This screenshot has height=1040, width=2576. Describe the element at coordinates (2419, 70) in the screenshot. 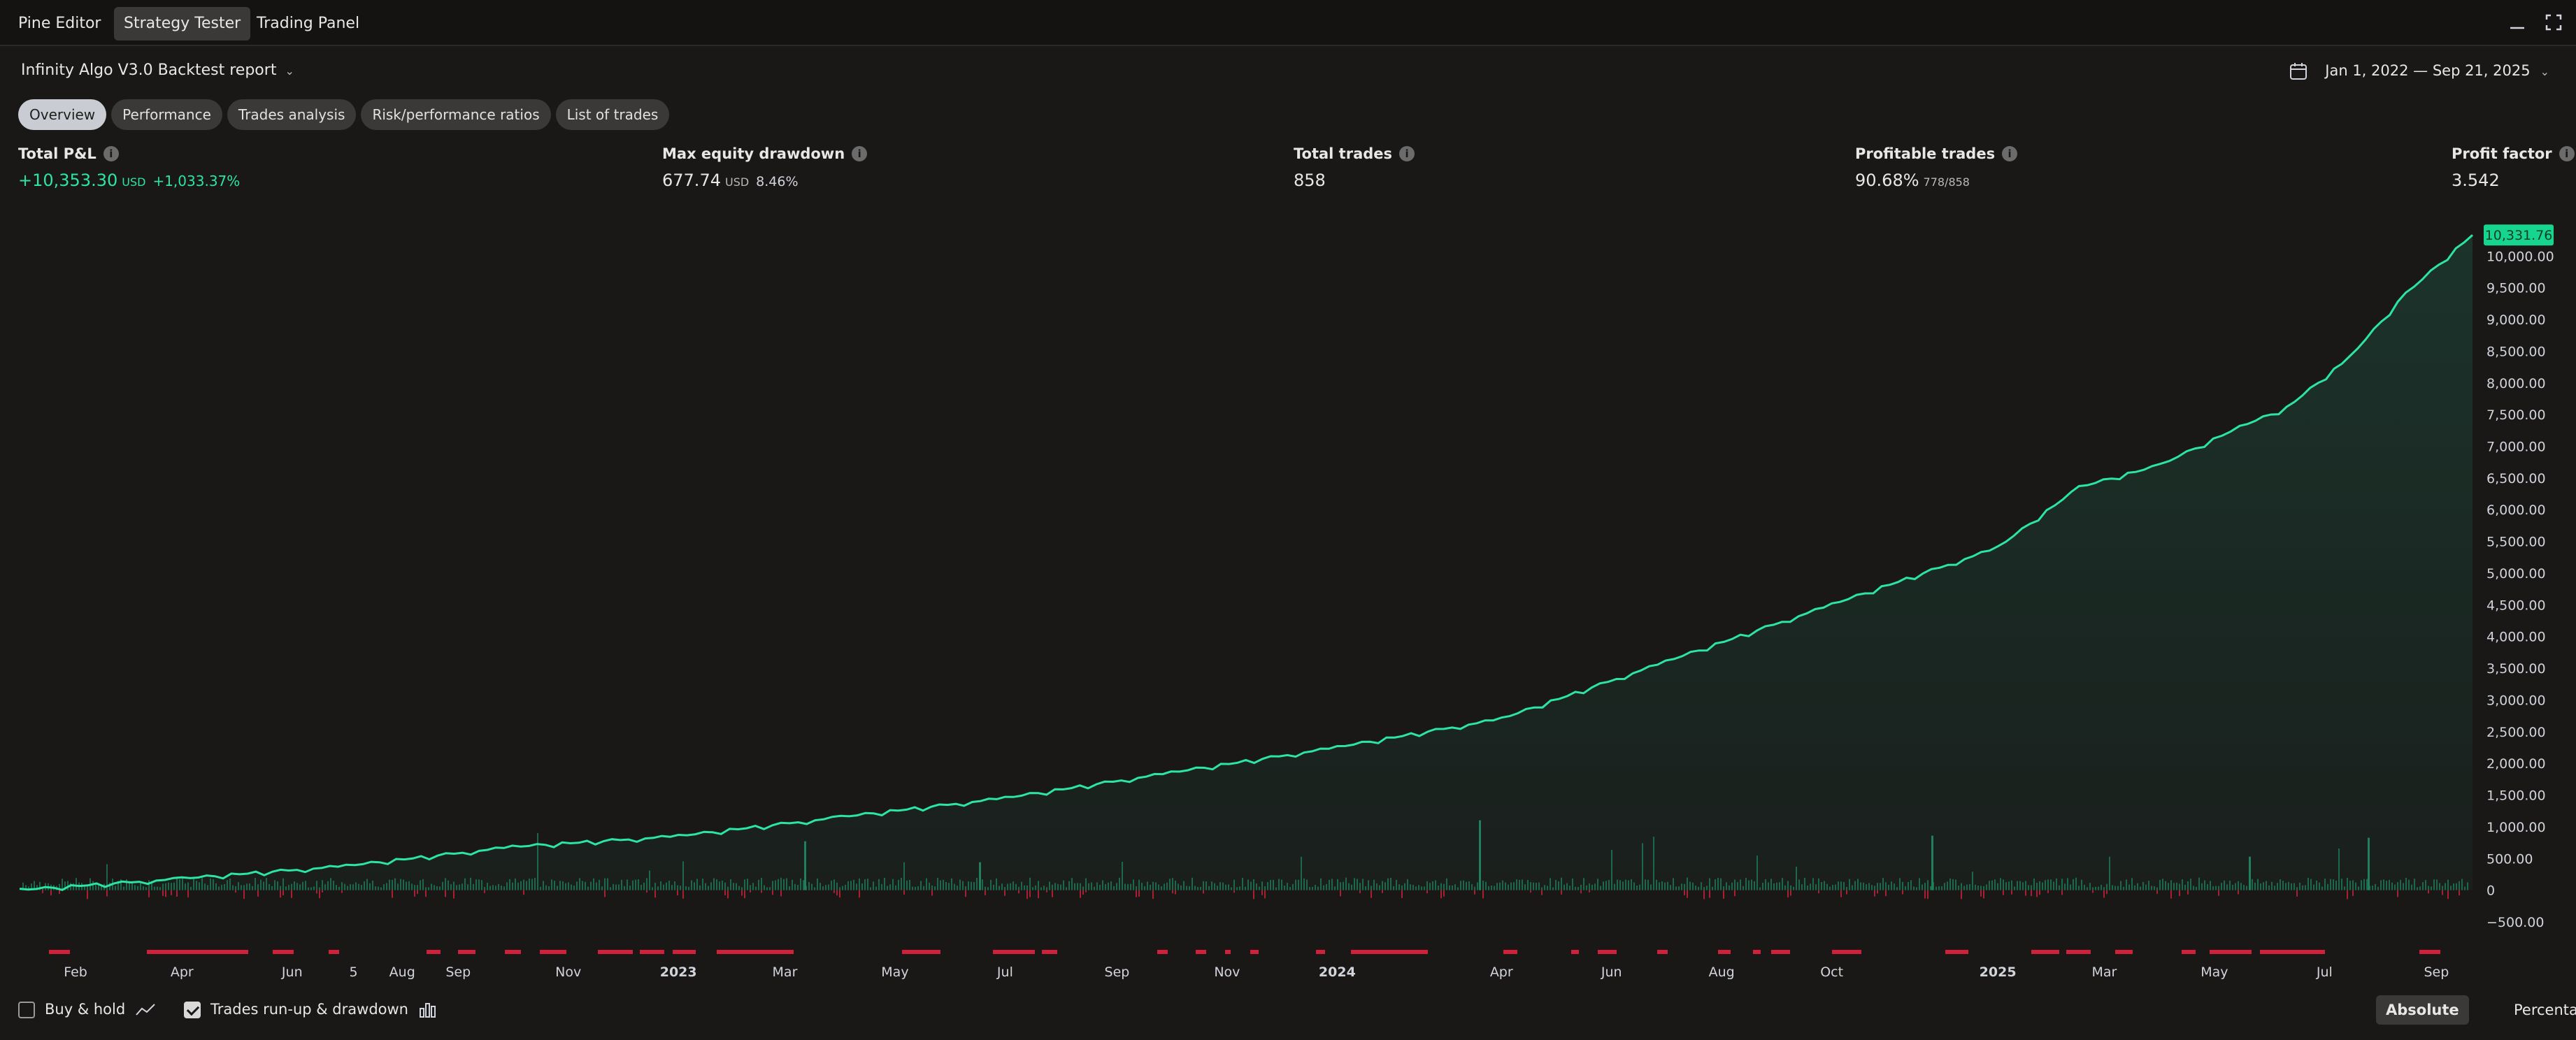

I see `date-range-picker: Jan 1, 2022 — Sep 21, 2025 ⌄` at that location.